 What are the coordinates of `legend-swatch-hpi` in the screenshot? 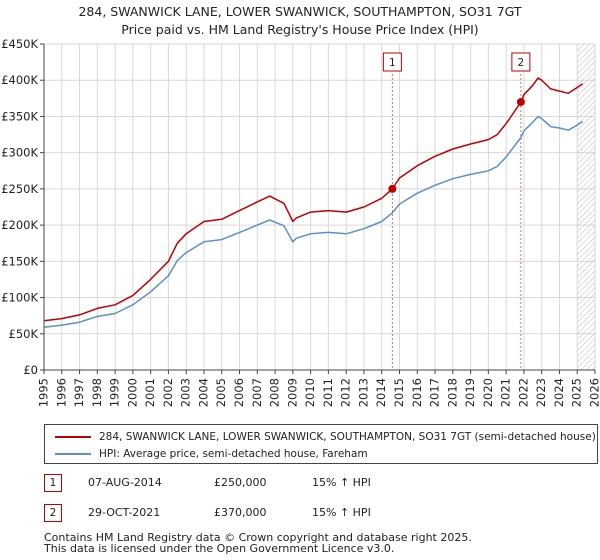 It's located at (73, 454).